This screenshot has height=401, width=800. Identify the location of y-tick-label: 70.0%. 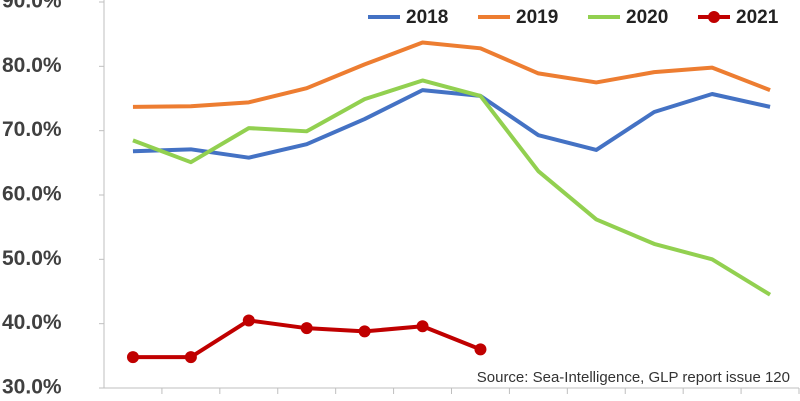
(32, 129).